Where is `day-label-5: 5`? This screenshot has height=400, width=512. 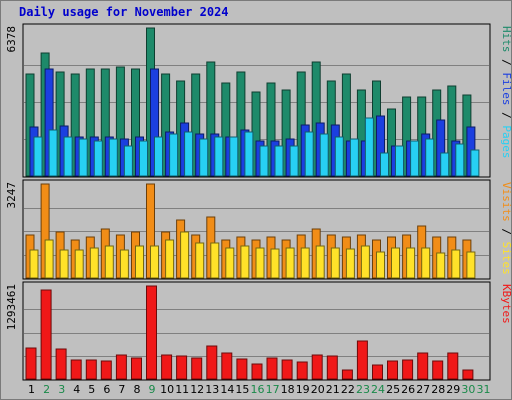
day-label-5: 5 is located at coordinates (91, 389).